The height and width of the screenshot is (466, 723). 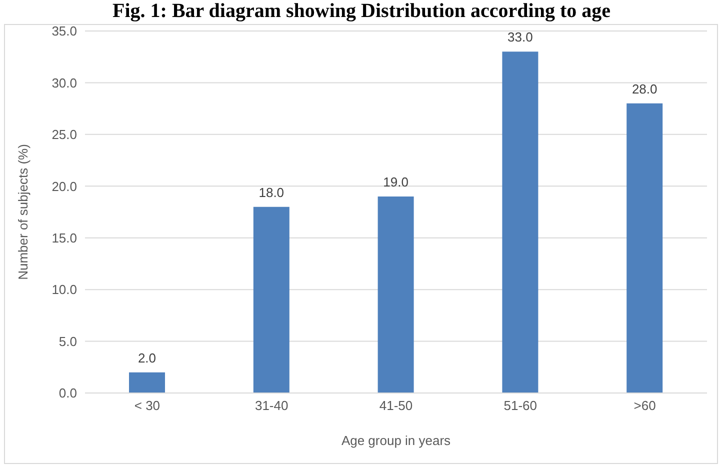 What do you see at coordinates (147, 406) in the screenshot?
I see `x-tick-label: < 30` at bounding box center [147, 406].